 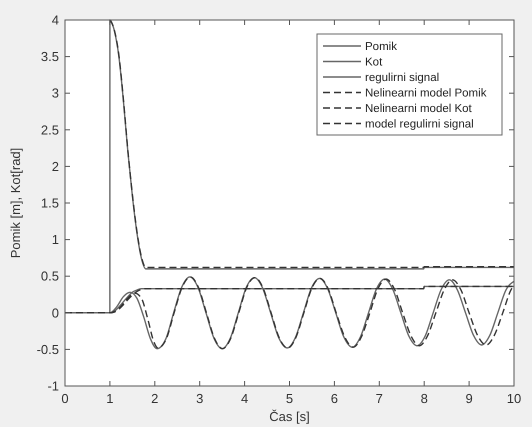 What do you see at coordinates (55, 312) in the screenshot?
I see `y-tick-label: 0` at bounding box center [55, 312].